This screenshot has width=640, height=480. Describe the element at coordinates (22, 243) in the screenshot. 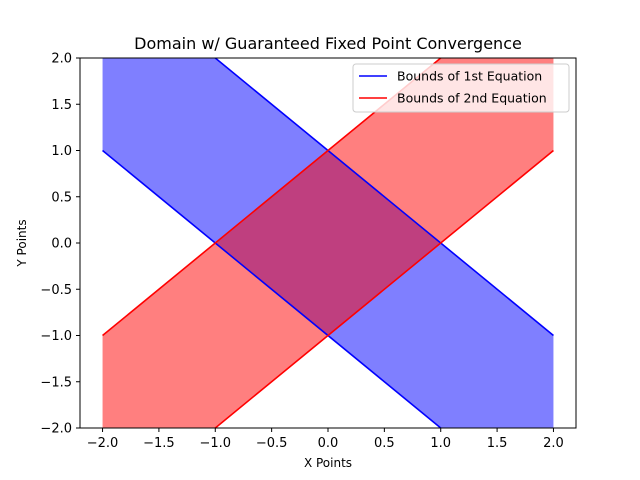

I see `y-axis-label: Y Points` at that location.